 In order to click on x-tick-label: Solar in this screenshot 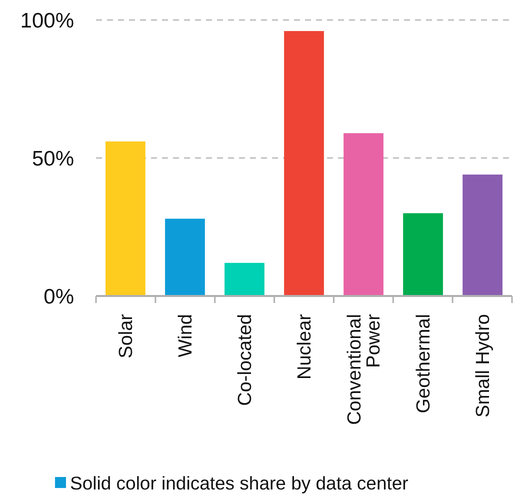, I will do `click(127, 335)`.